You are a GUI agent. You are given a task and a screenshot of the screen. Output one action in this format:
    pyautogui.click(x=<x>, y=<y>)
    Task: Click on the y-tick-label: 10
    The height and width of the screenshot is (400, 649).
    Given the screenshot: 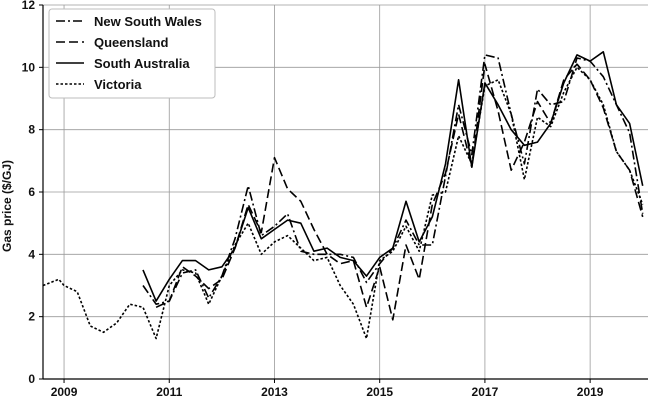 What is the action you would take?
    pyautogui.click(x=29, y=67)
    